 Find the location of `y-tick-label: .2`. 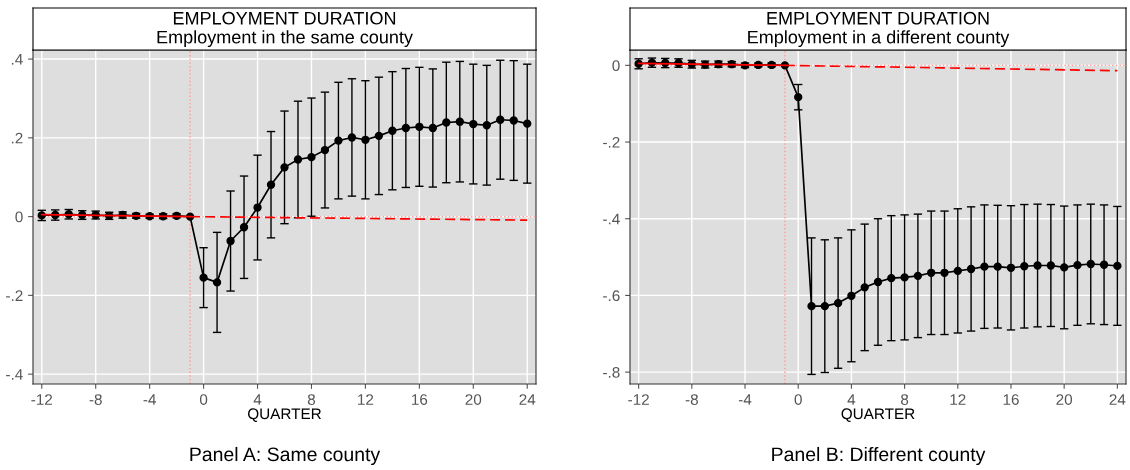

y-tick-label: .2 is located at coordinates (17, 138).